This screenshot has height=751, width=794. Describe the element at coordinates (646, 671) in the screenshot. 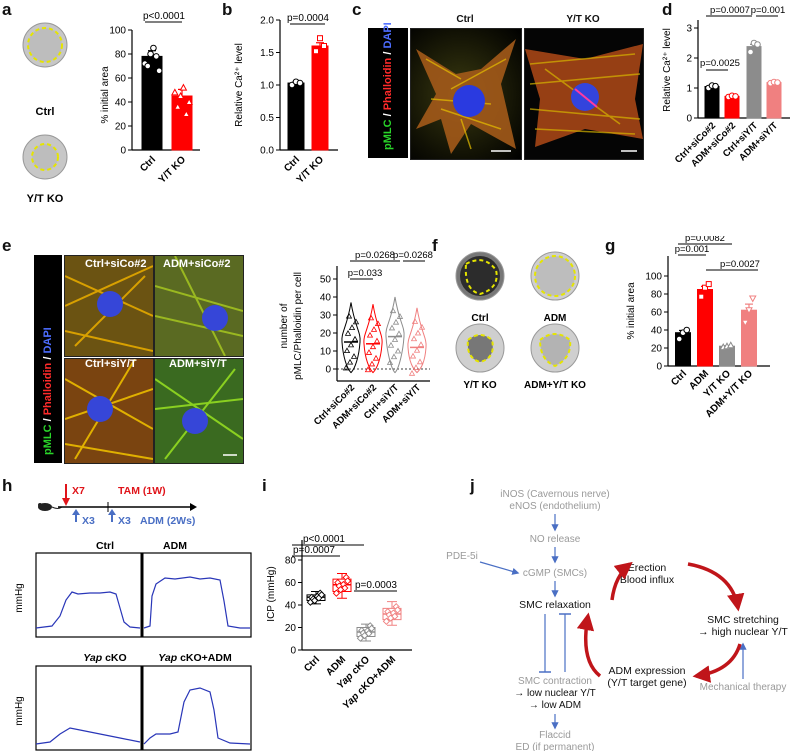

I see `j-adm-expression: ADM expression` at that location.